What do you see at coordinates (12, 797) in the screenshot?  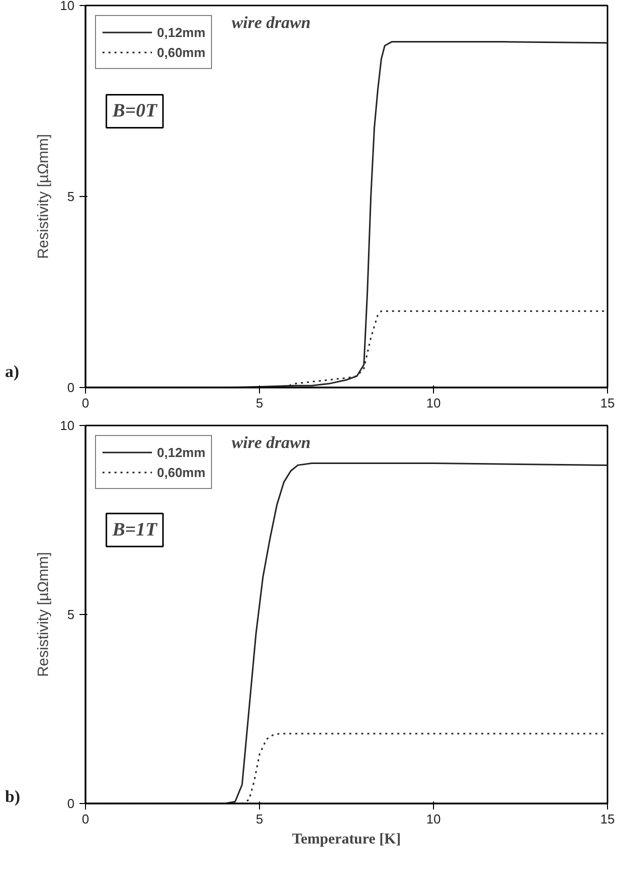 I see `text: b)` at bounding box center [12, 797].